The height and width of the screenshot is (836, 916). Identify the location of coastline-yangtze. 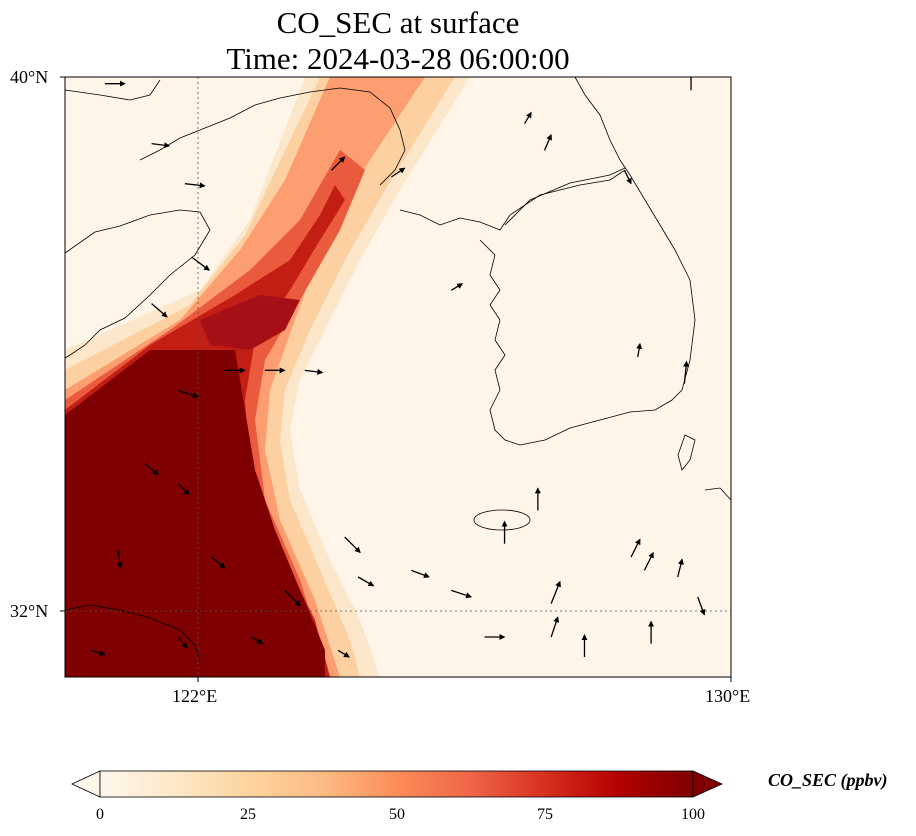
(133, 632).